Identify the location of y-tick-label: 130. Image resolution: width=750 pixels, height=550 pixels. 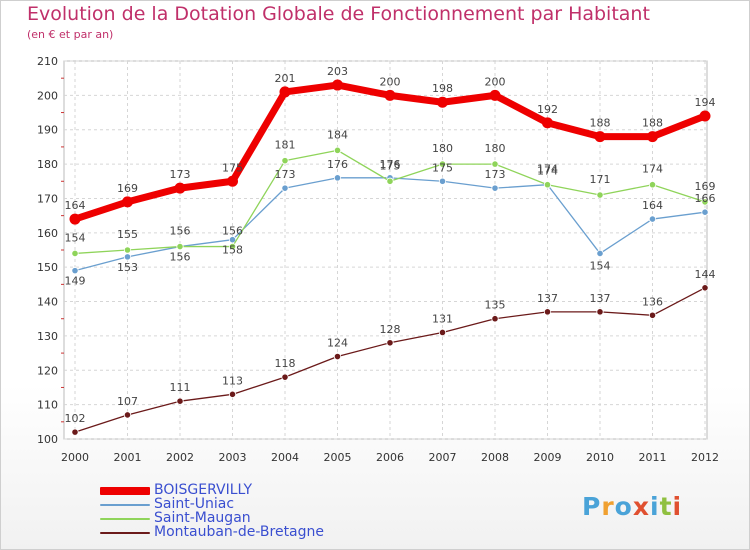
(47, 336).